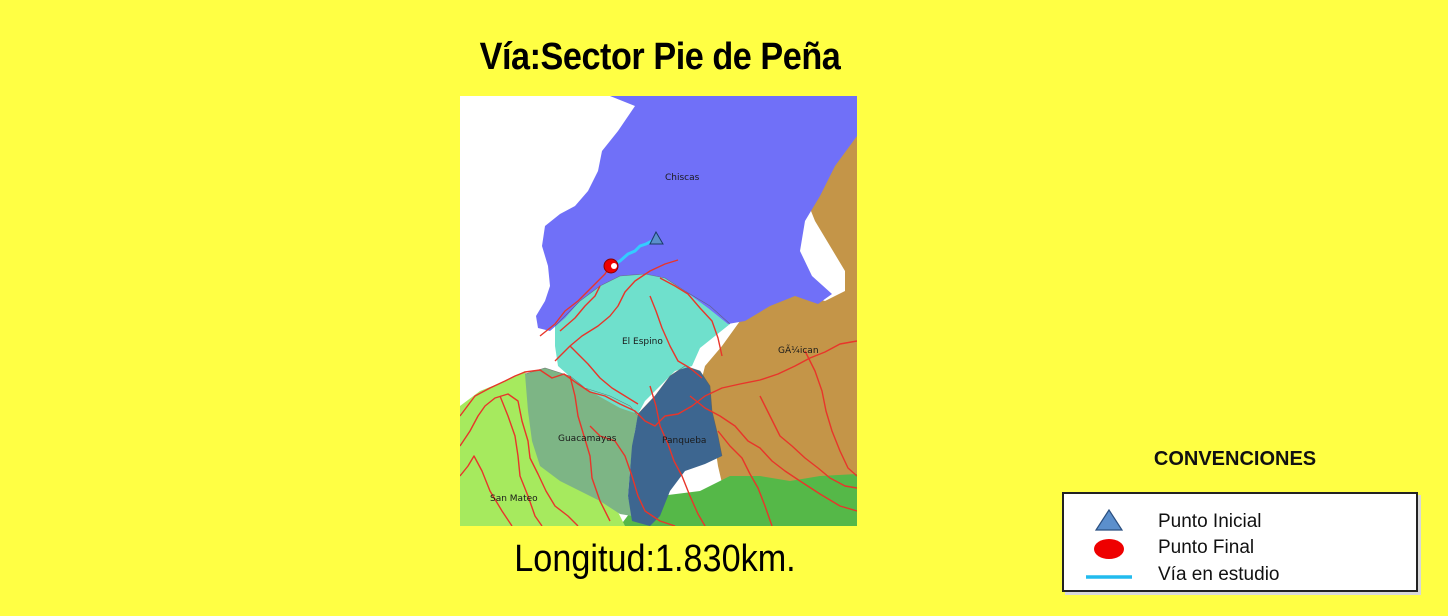 The height and width of the screenshot is (616, 1448). What do you see at coordinates (696, 213) in the screenshot?
I see `region-chiscas` at bounding box center [696, 213].